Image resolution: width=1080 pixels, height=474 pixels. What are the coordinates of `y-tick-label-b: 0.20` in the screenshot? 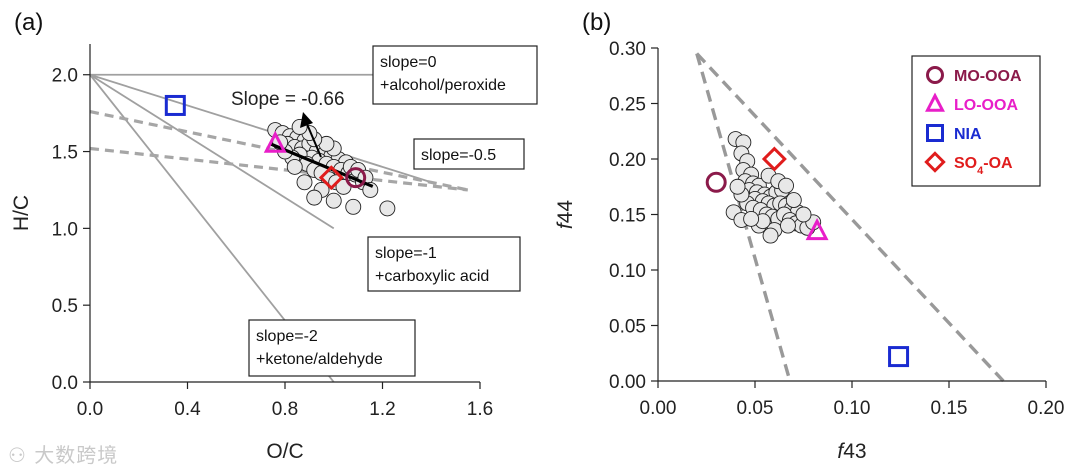 It's located at (627, 160).